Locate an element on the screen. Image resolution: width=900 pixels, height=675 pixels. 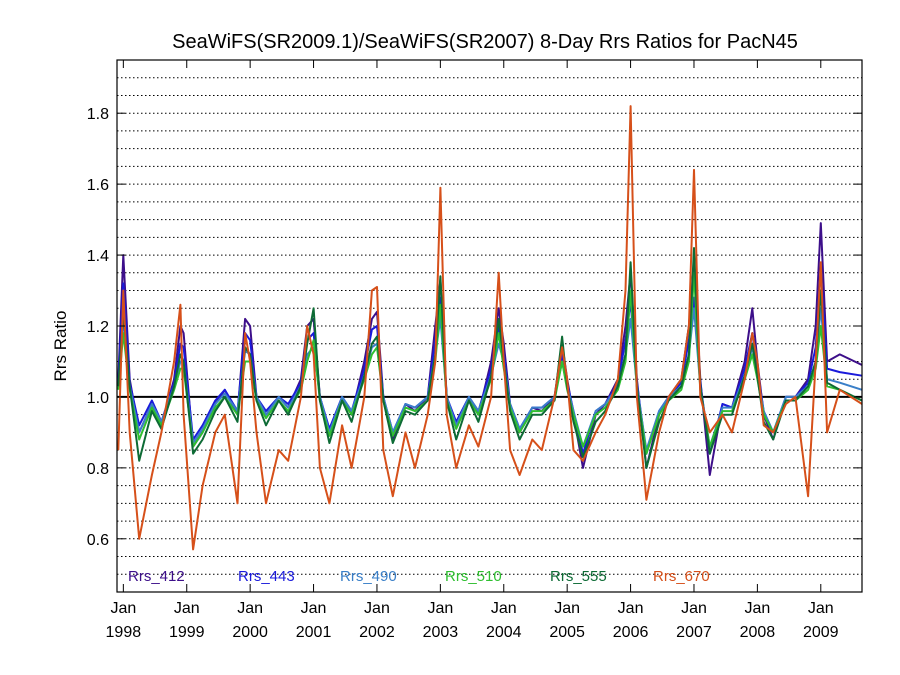
x-tick-label-year: 2002 is located at coordinates (377, 632).